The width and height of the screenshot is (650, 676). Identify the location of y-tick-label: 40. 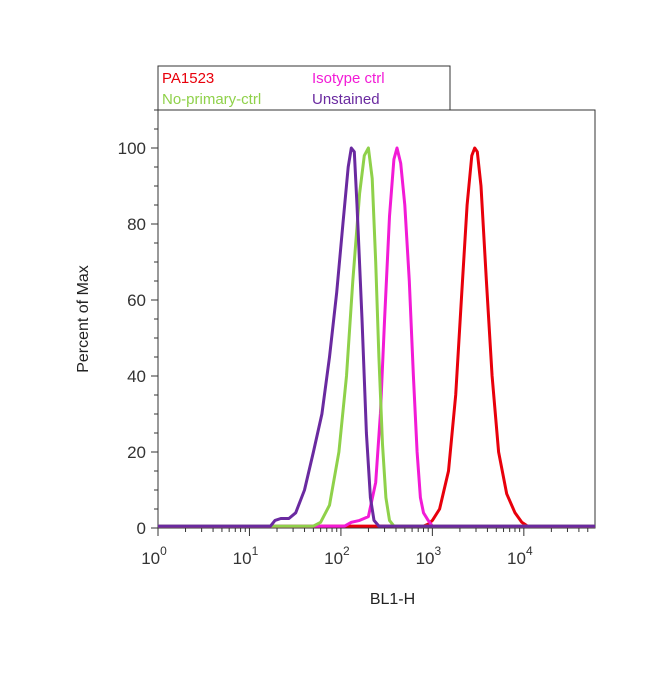
(136, 376).